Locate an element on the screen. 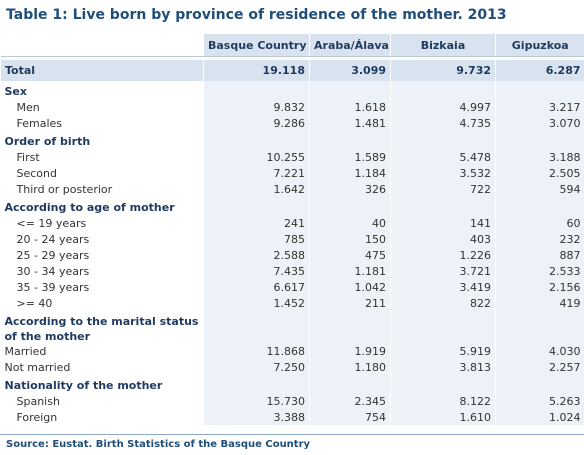 Image resolution: width=584 pixels, height=455 pixels. table-cell: 40 is located at coordinates (350, 223).